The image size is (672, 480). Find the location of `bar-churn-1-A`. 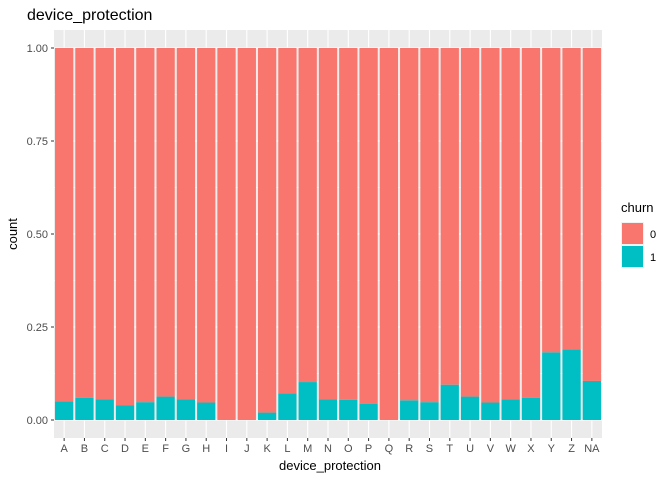

bar-churn-1-A is located at coordinates (64, 410).